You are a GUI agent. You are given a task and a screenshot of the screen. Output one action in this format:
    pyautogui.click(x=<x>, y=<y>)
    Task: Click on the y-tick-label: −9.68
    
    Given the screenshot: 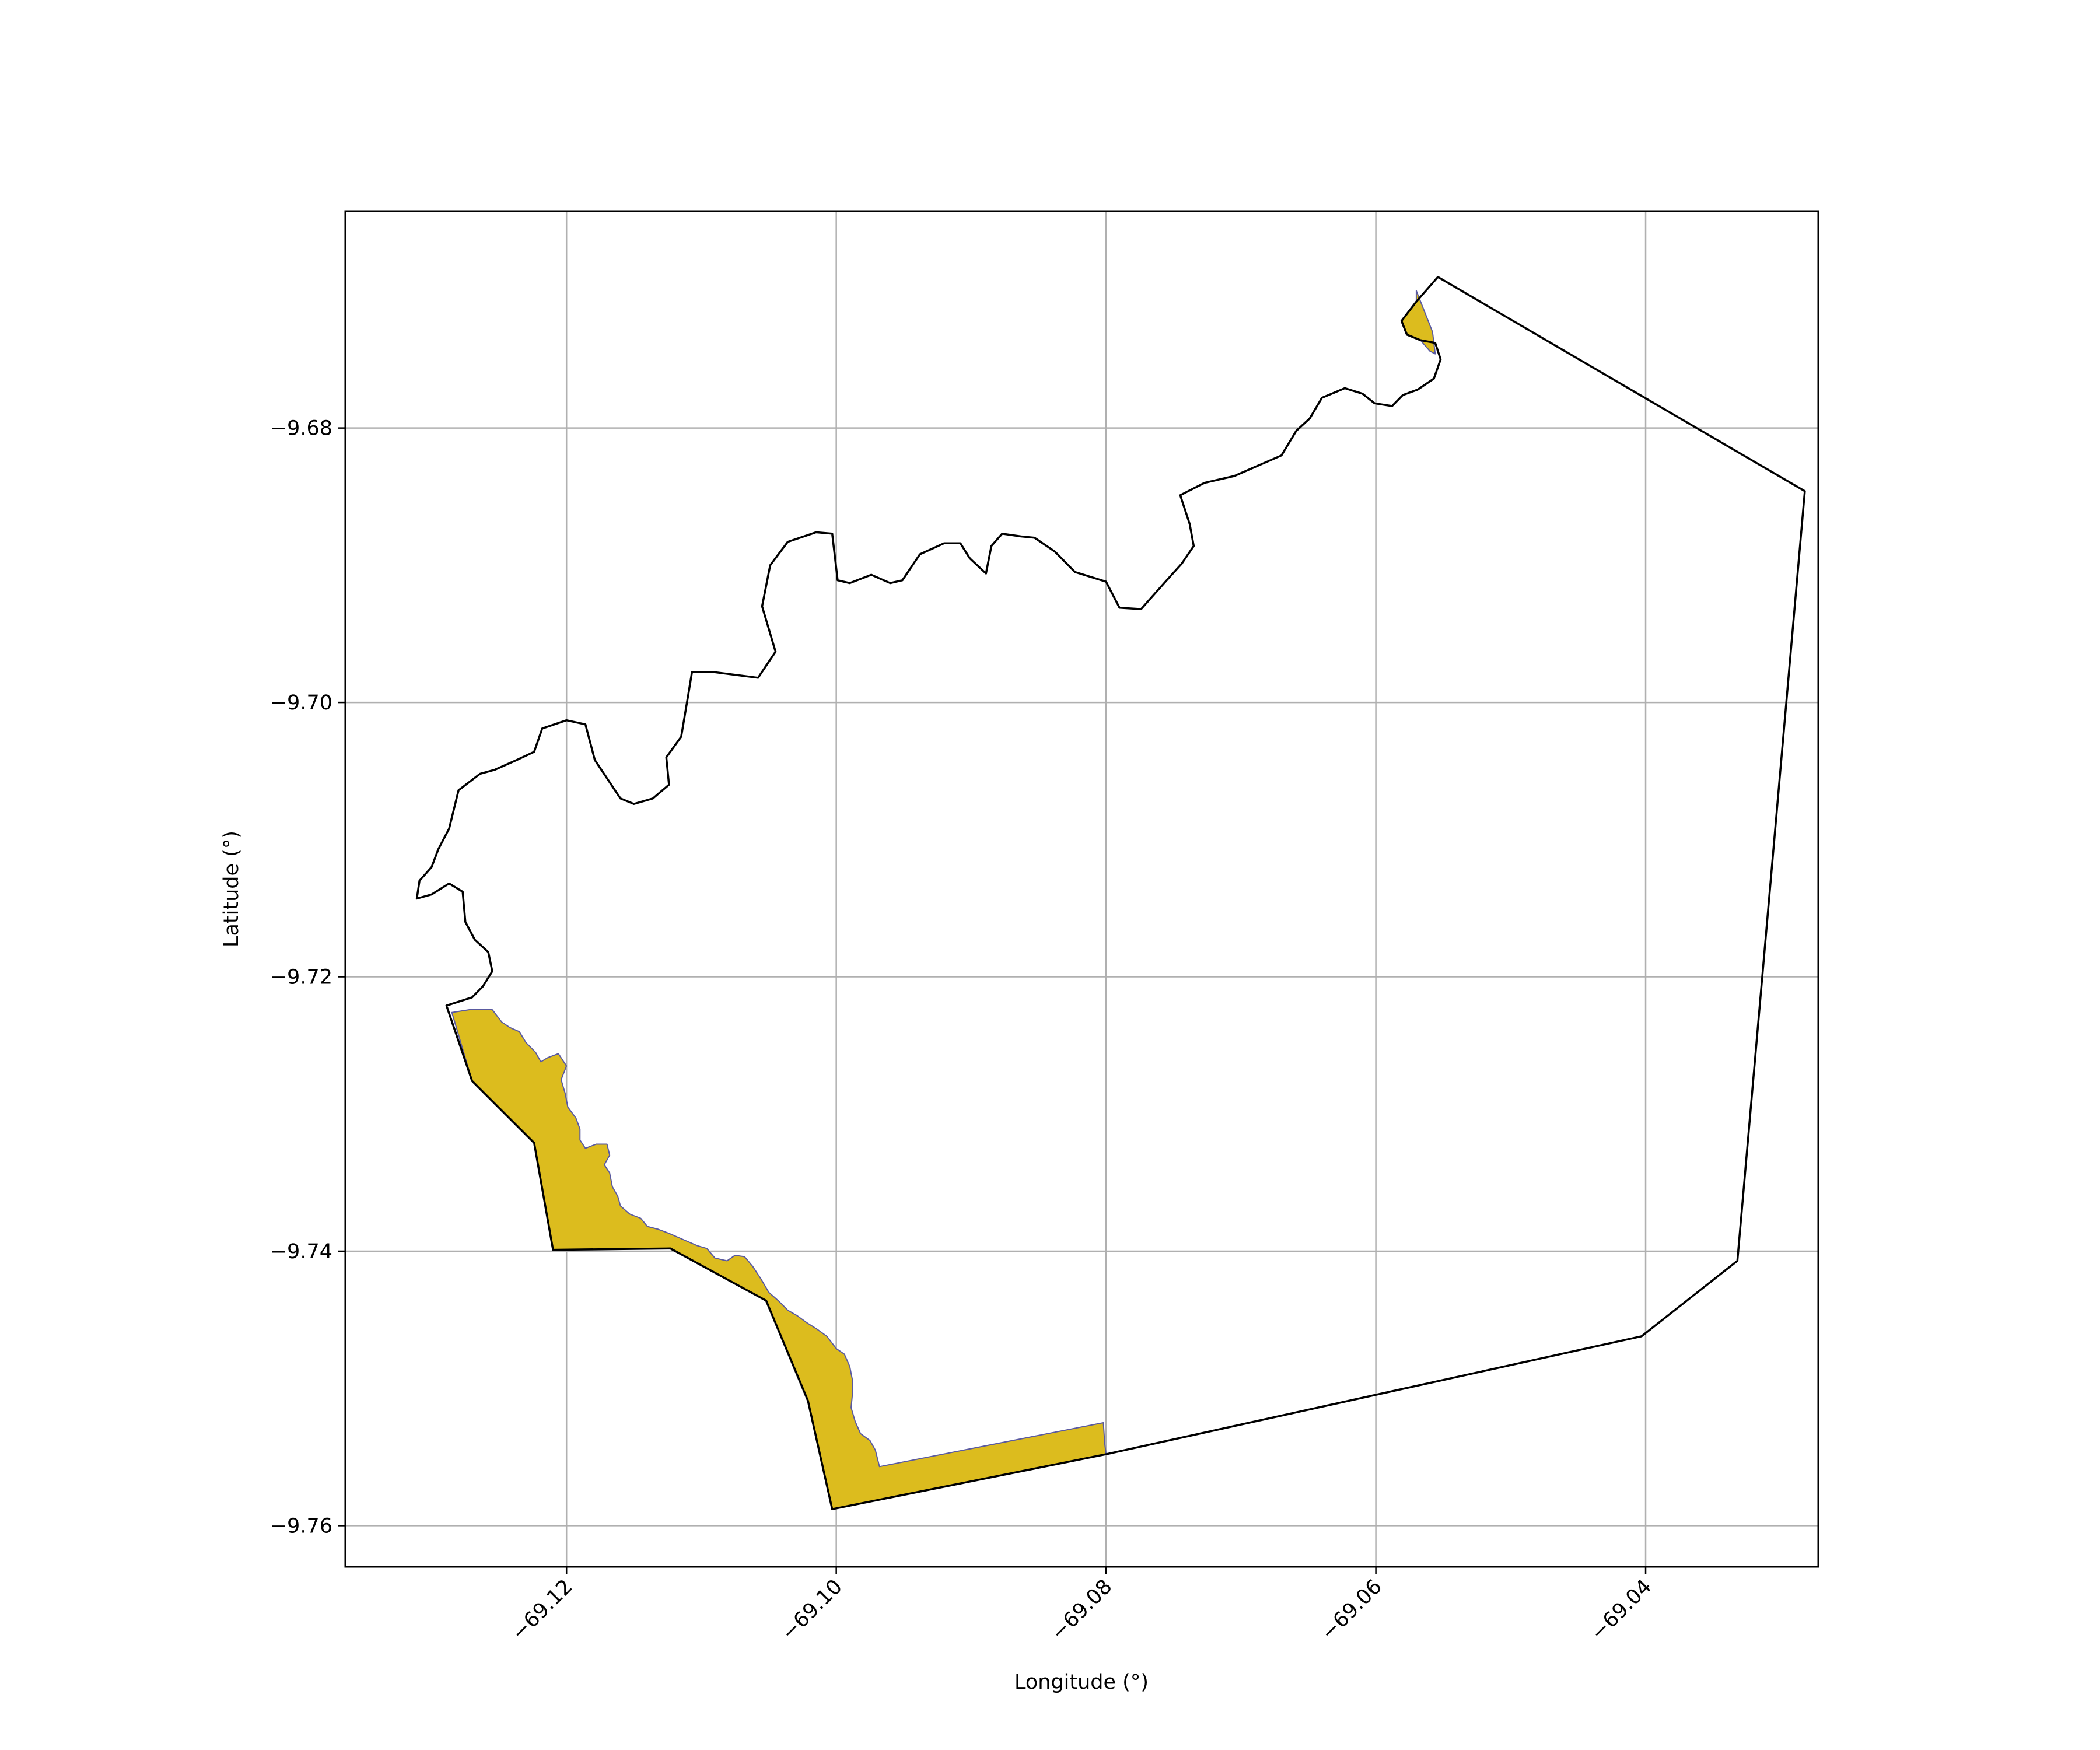 What is the action you would take?
    pyautogui.click(x=301, y=428)
    